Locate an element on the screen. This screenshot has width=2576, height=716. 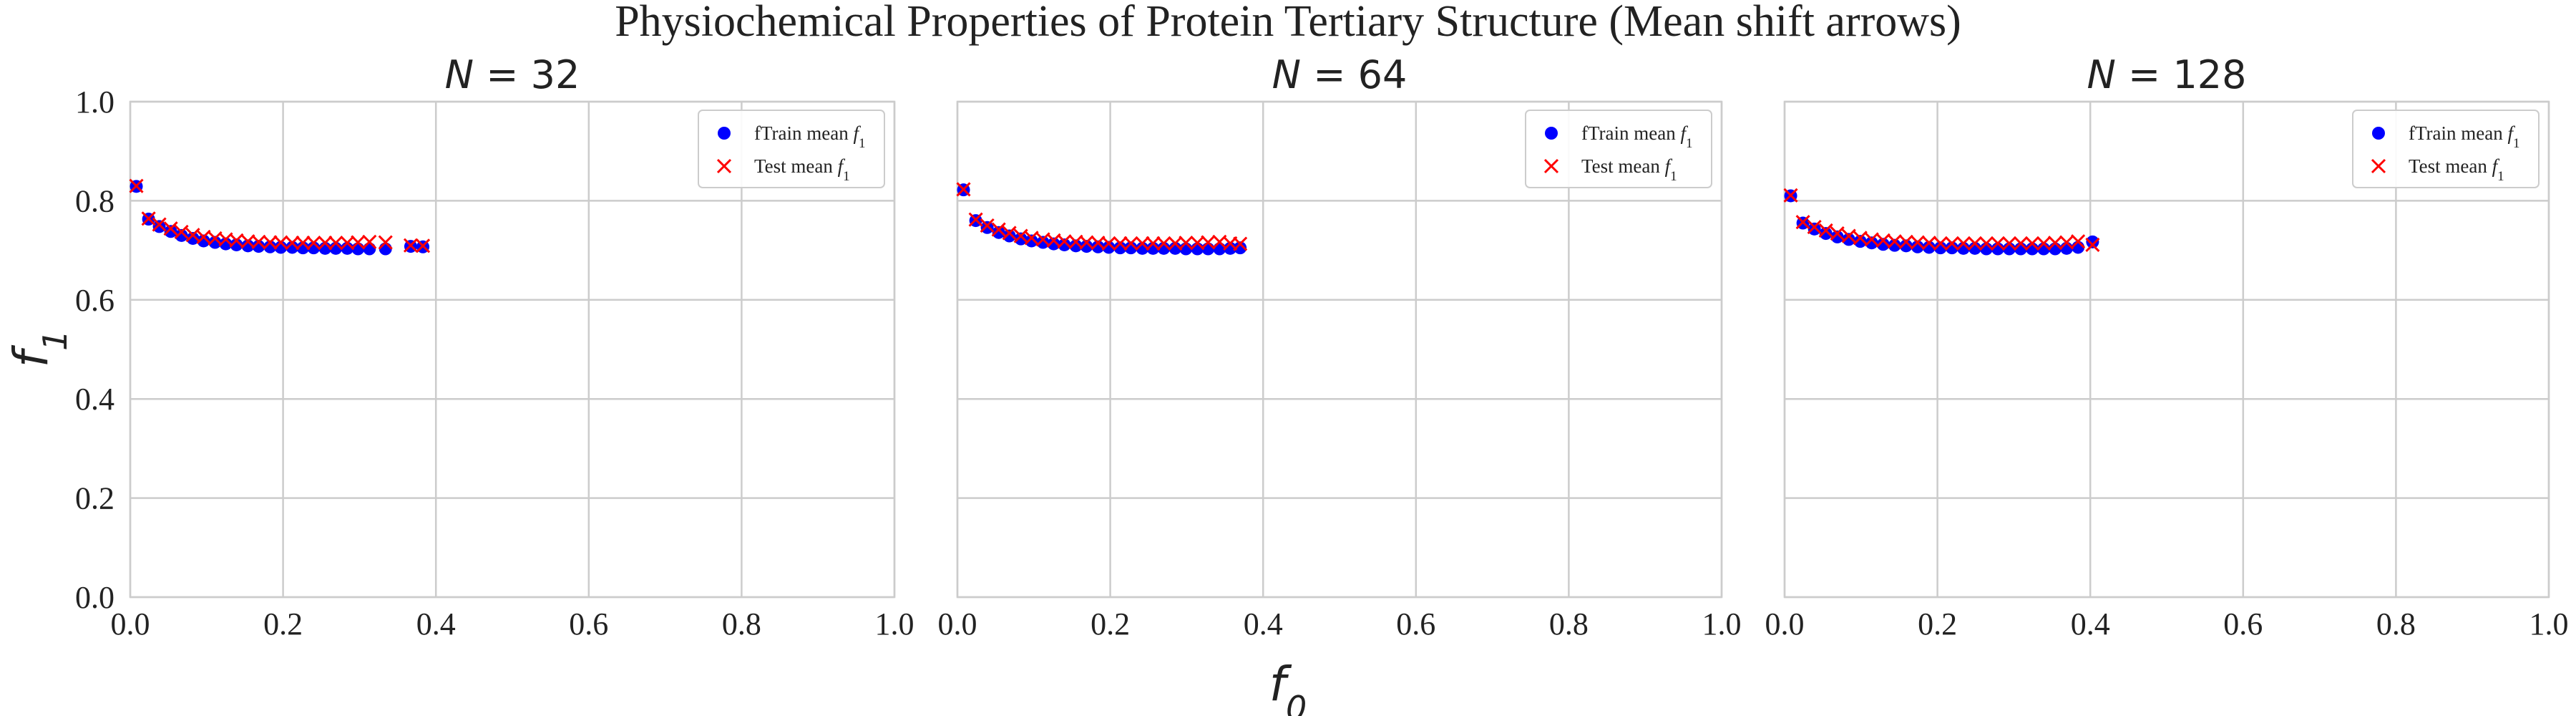
y-tick-label: 1.0 is located at coordinates (94, 102).